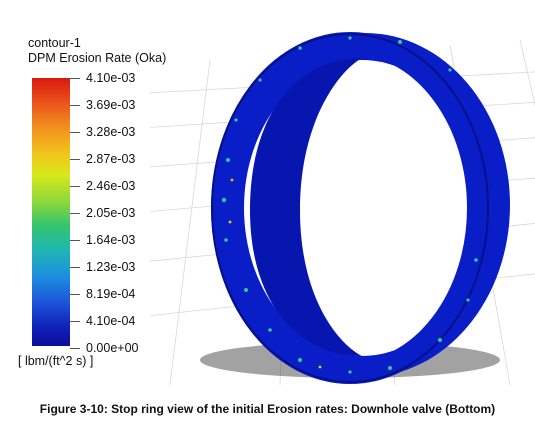 This screenshot has width=535, height=430. I want to click on legend-tick: 2.46e-03, so click(102, 186).